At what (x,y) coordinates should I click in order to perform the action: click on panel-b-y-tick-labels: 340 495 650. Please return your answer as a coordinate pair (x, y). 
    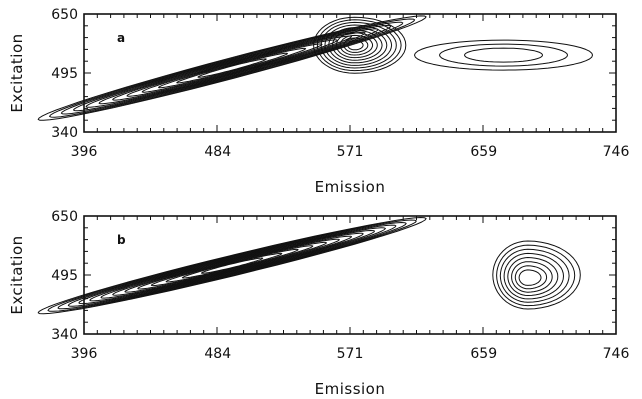
    Looking at the image, I should click on (64, 276).